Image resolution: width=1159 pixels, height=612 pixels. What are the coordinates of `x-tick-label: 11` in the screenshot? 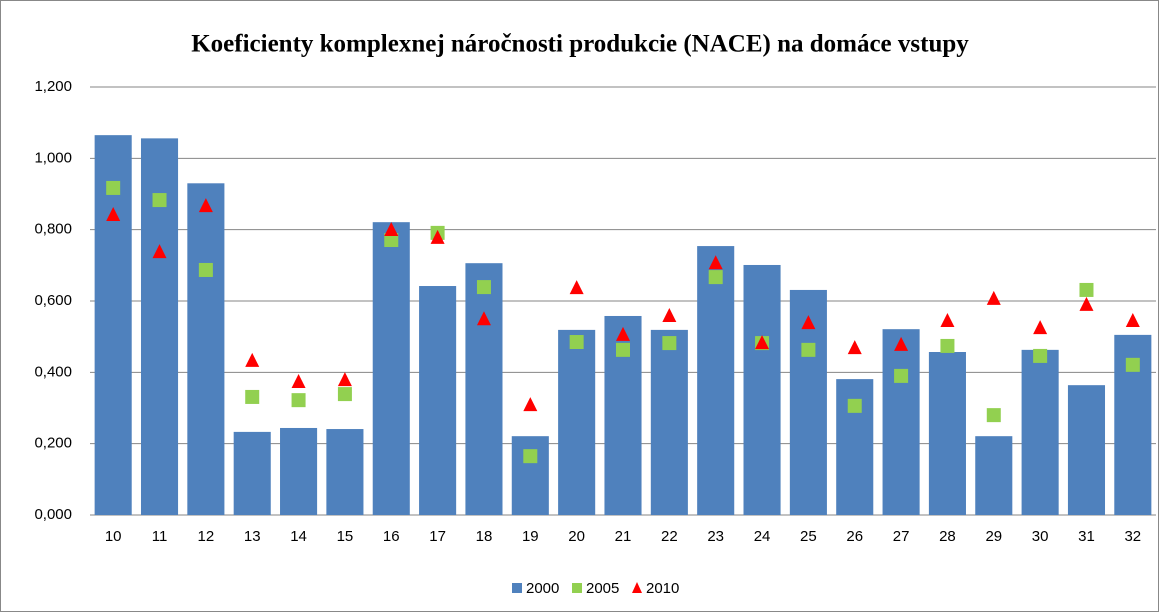 It's located at (160, 536).